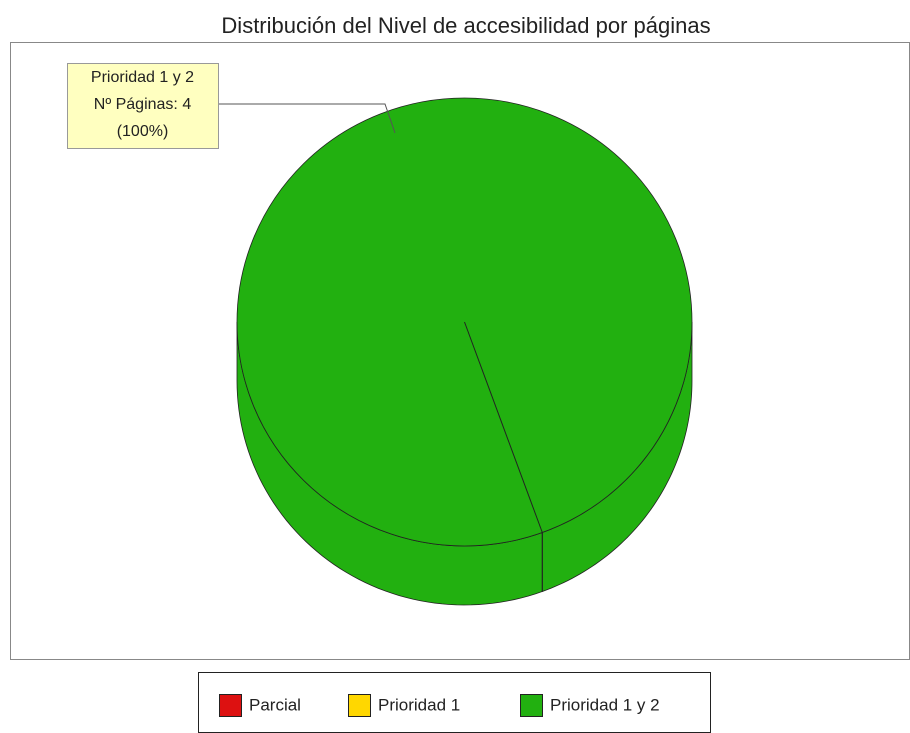 The height and width of the screenshot is (733, 910). What do you see at coordinates (419, 704) in the screenshot?
I see `legend-label: Prioridad 1` at bounding box center [419, 704].